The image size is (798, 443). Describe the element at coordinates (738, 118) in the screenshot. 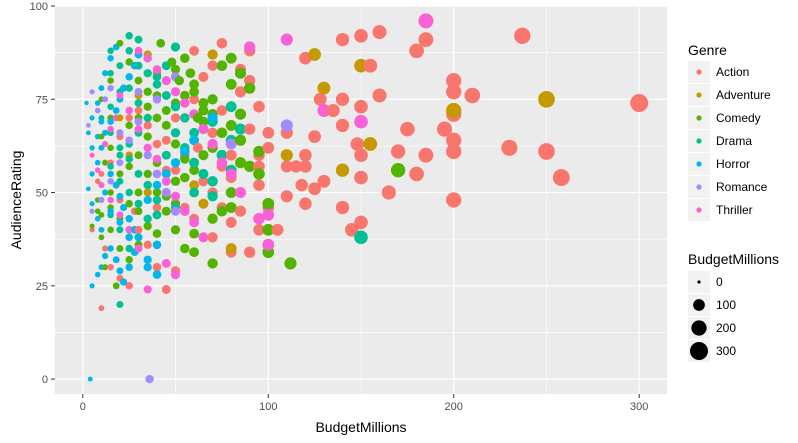

I see `legend-label-comedy: Comedy` at that location.